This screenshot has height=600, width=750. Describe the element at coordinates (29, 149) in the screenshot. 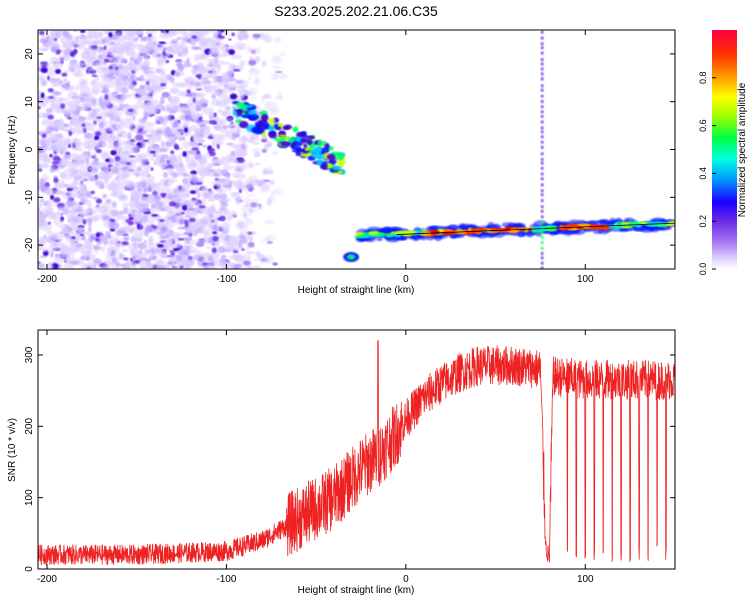

I see `spectrogram-y-tick-label: 0` at that location.